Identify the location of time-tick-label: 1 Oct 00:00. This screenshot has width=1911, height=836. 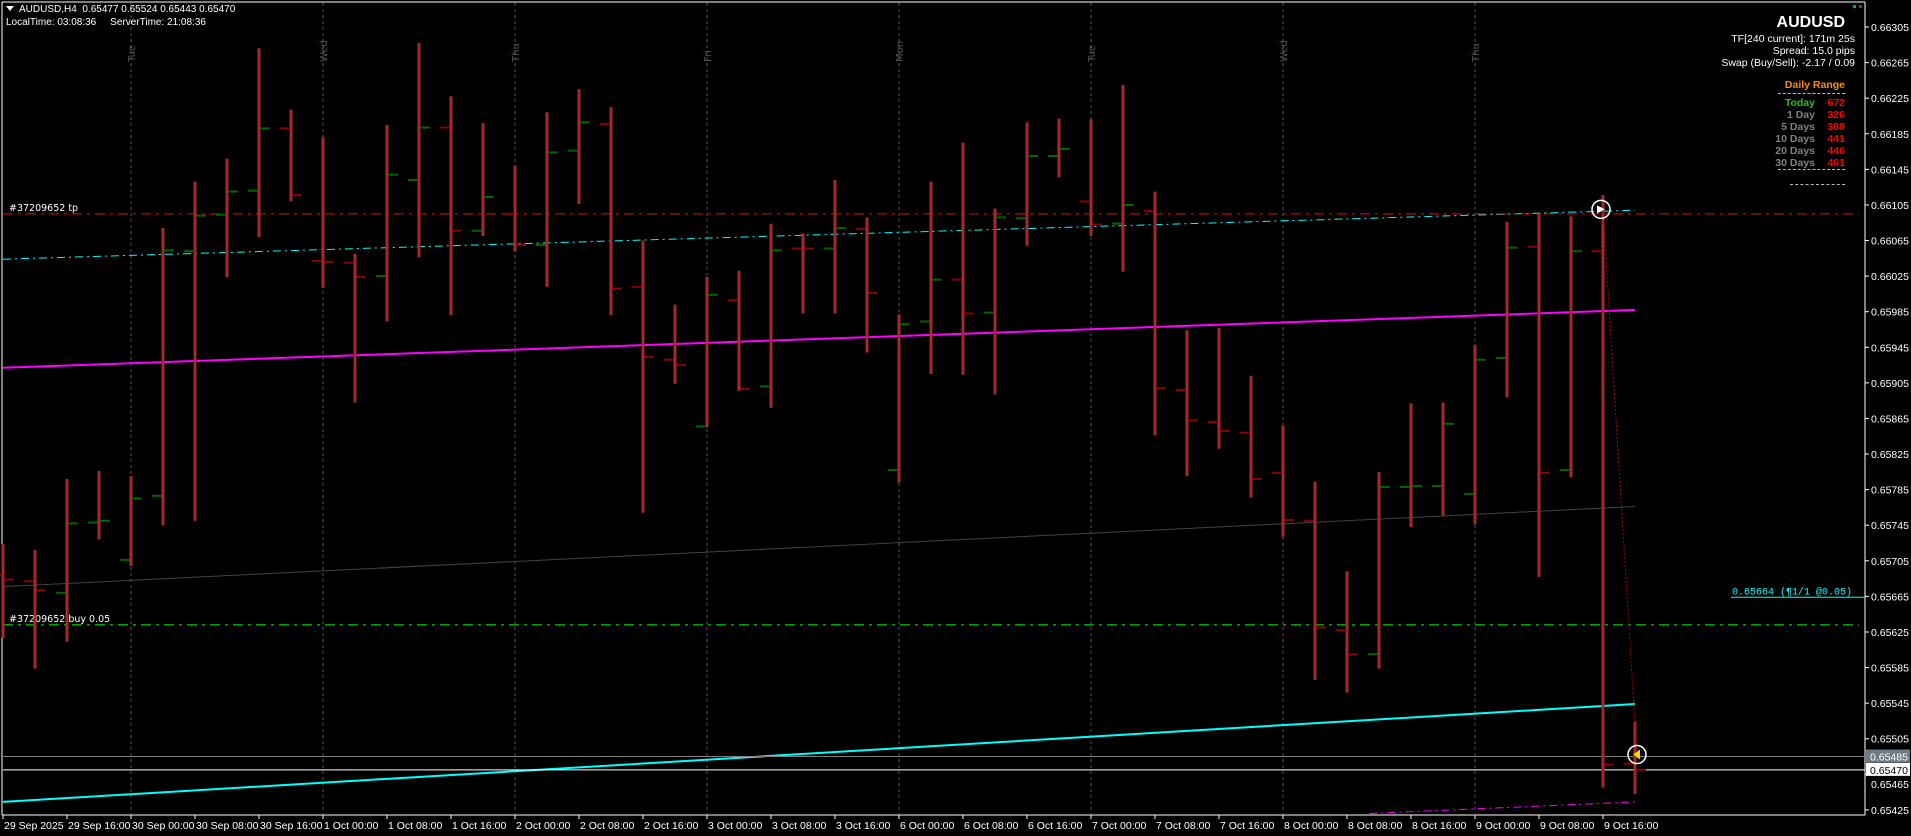
(351, 826).